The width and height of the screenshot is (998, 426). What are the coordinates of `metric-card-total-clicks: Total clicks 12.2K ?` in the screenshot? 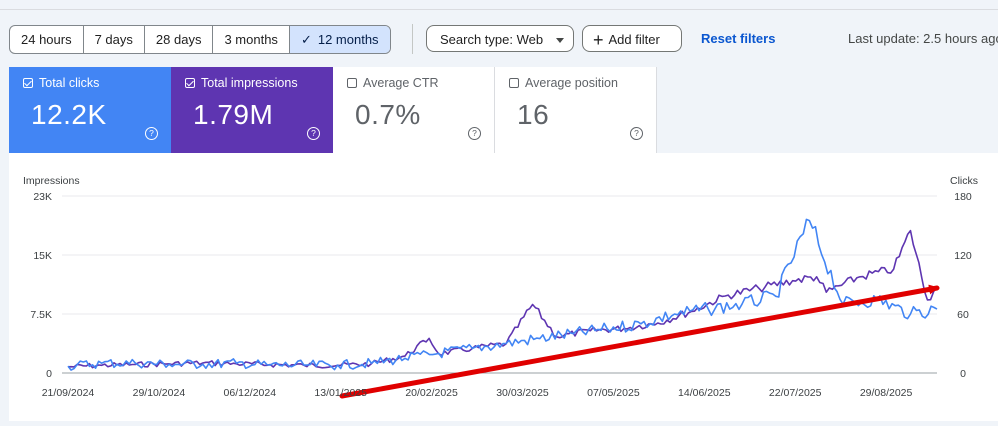 It's located at (90, 110).